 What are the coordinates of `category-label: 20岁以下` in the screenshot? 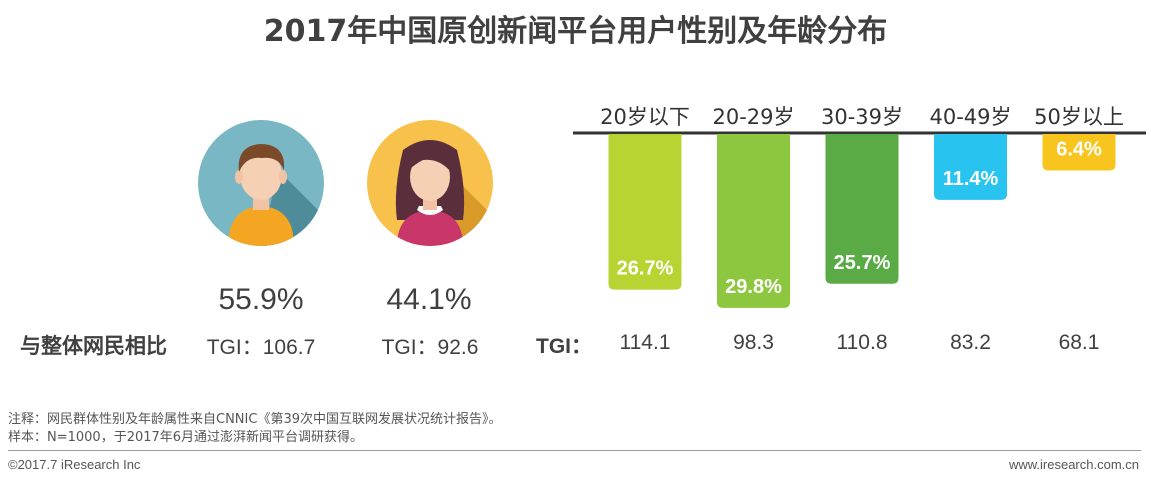 It's located at (645, 117).